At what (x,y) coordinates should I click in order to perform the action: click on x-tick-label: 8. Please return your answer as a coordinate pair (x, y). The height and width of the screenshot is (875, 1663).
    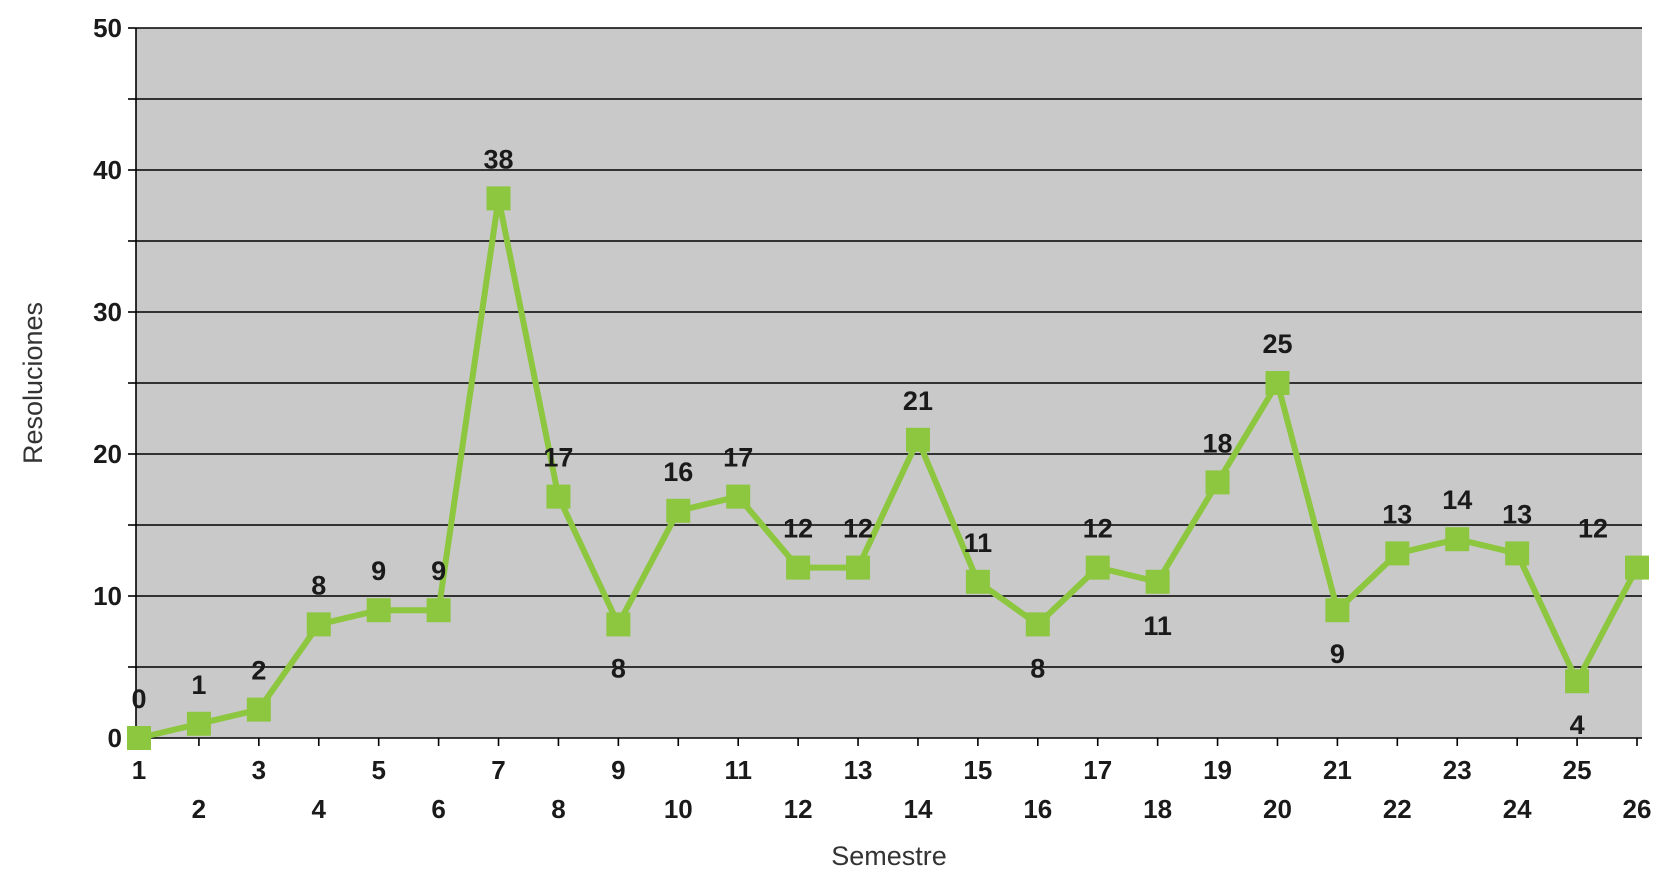
    Looking at the image, I should click on (558, 809).